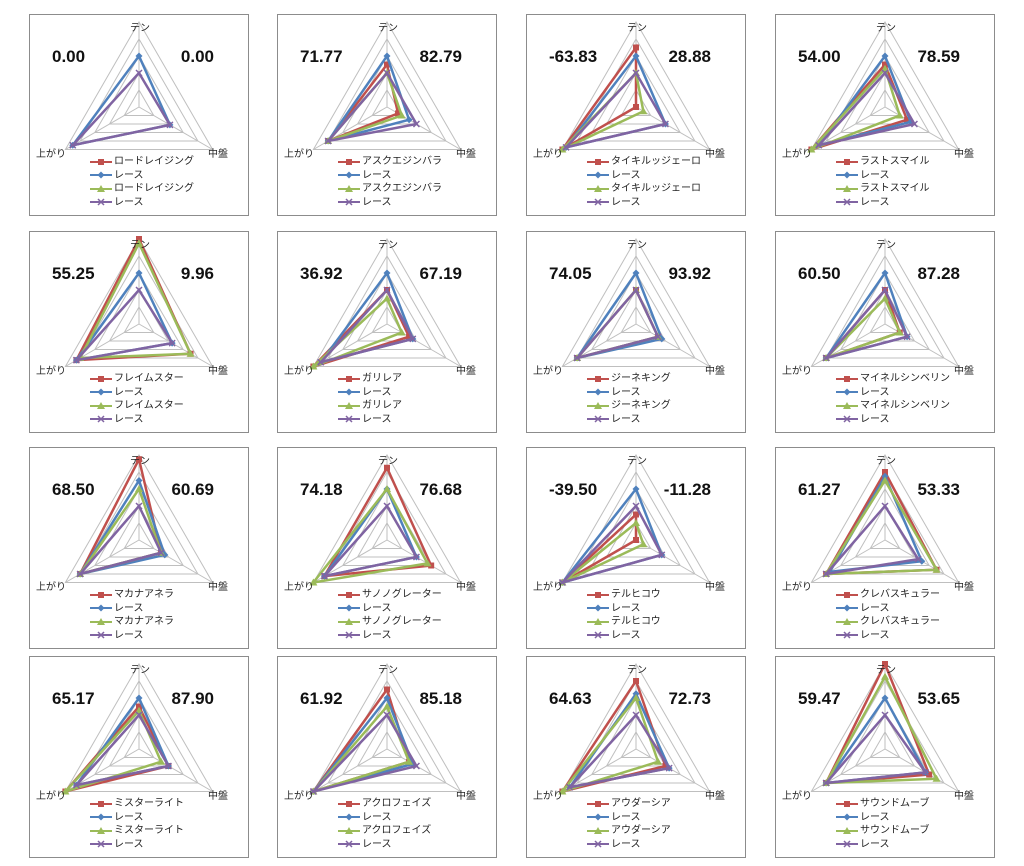 This screenshot has width=1024, height=866. Describe the element at coordinates (573, 489) in the screenshot. I see `left-score: -39.50` at that location.